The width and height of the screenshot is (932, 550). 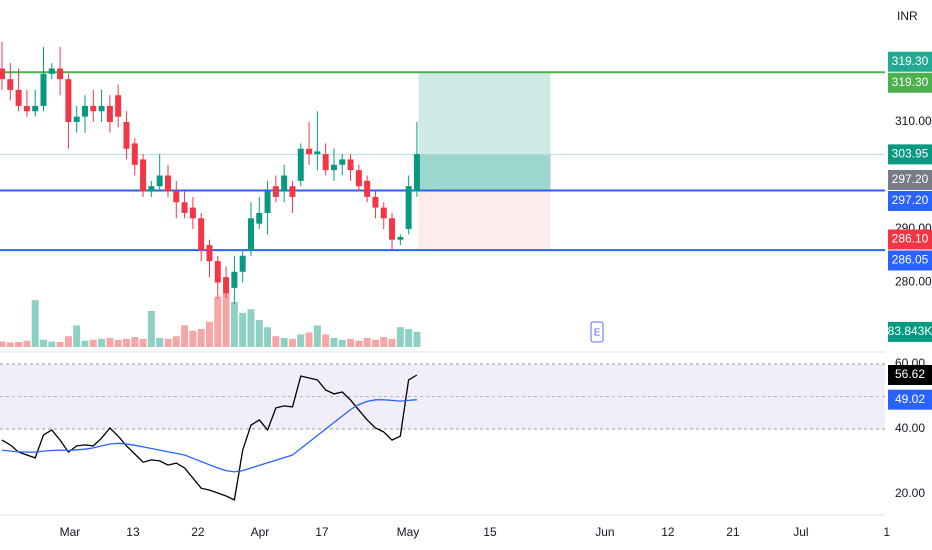 I want to click on x-tick-label: 17, so click(x=322, y=532).